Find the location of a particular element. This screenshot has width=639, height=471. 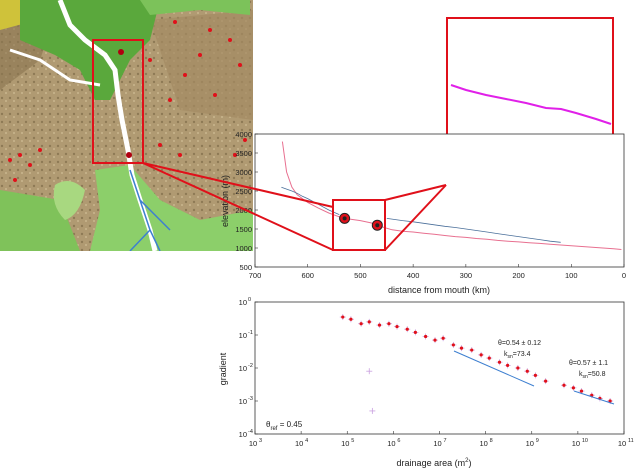

zoom-profile-line is located at coordinates (531, 104).